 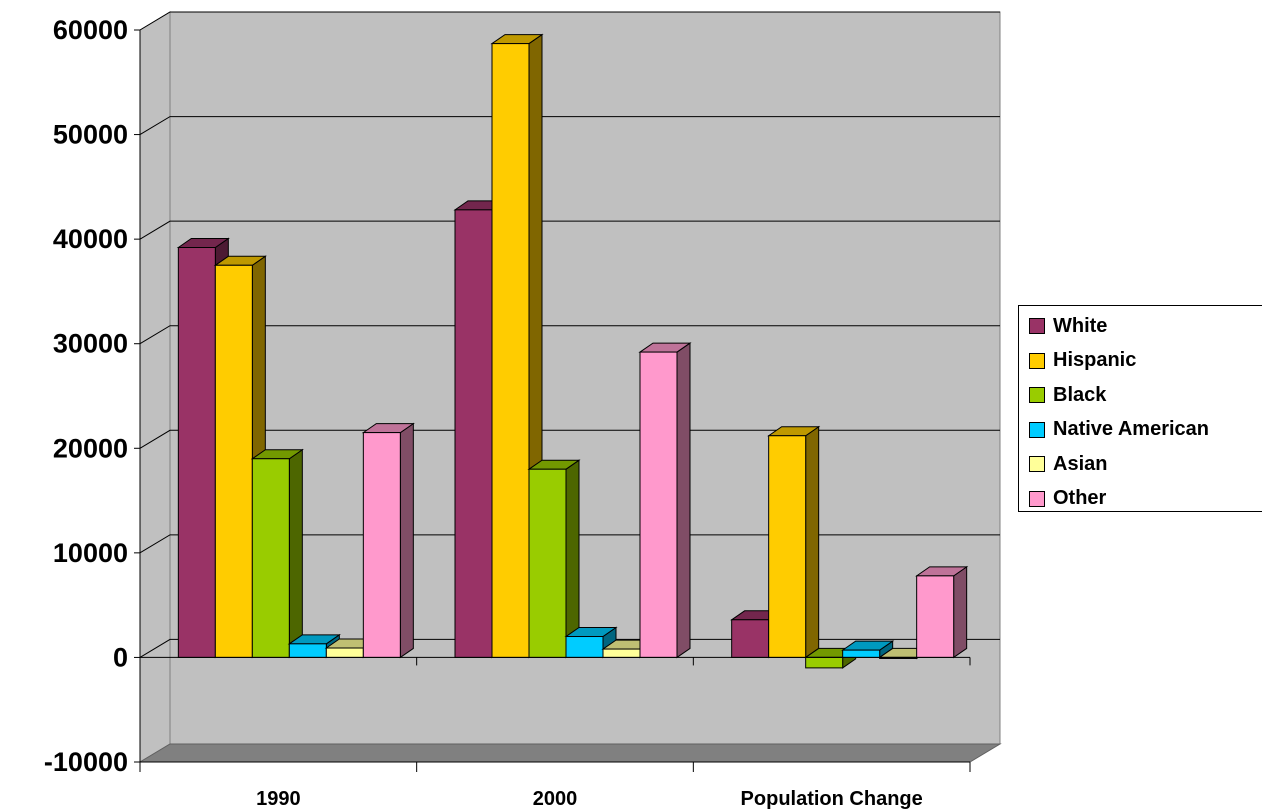 What do you see at coordinates (90, 448) in the screenshot?
I see `y-tick-label: 20000` at bounding box center [90, 448].